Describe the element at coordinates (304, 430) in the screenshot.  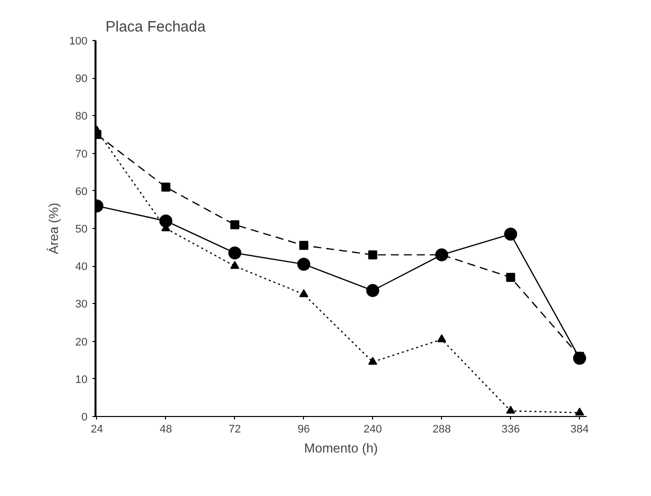
I see `x-tick-label: 96` at that location.